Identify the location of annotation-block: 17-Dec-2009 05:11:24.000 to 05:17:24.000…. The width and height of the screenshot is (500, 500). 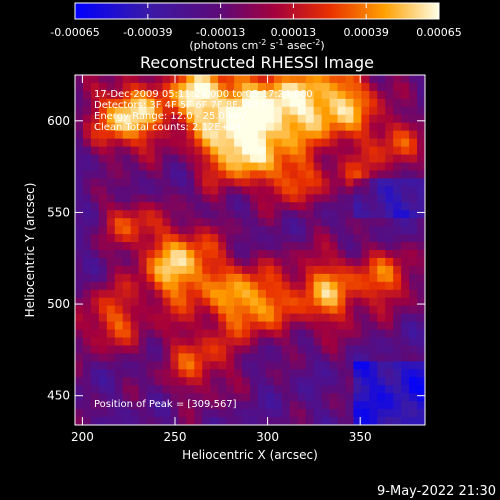
(203, 111).